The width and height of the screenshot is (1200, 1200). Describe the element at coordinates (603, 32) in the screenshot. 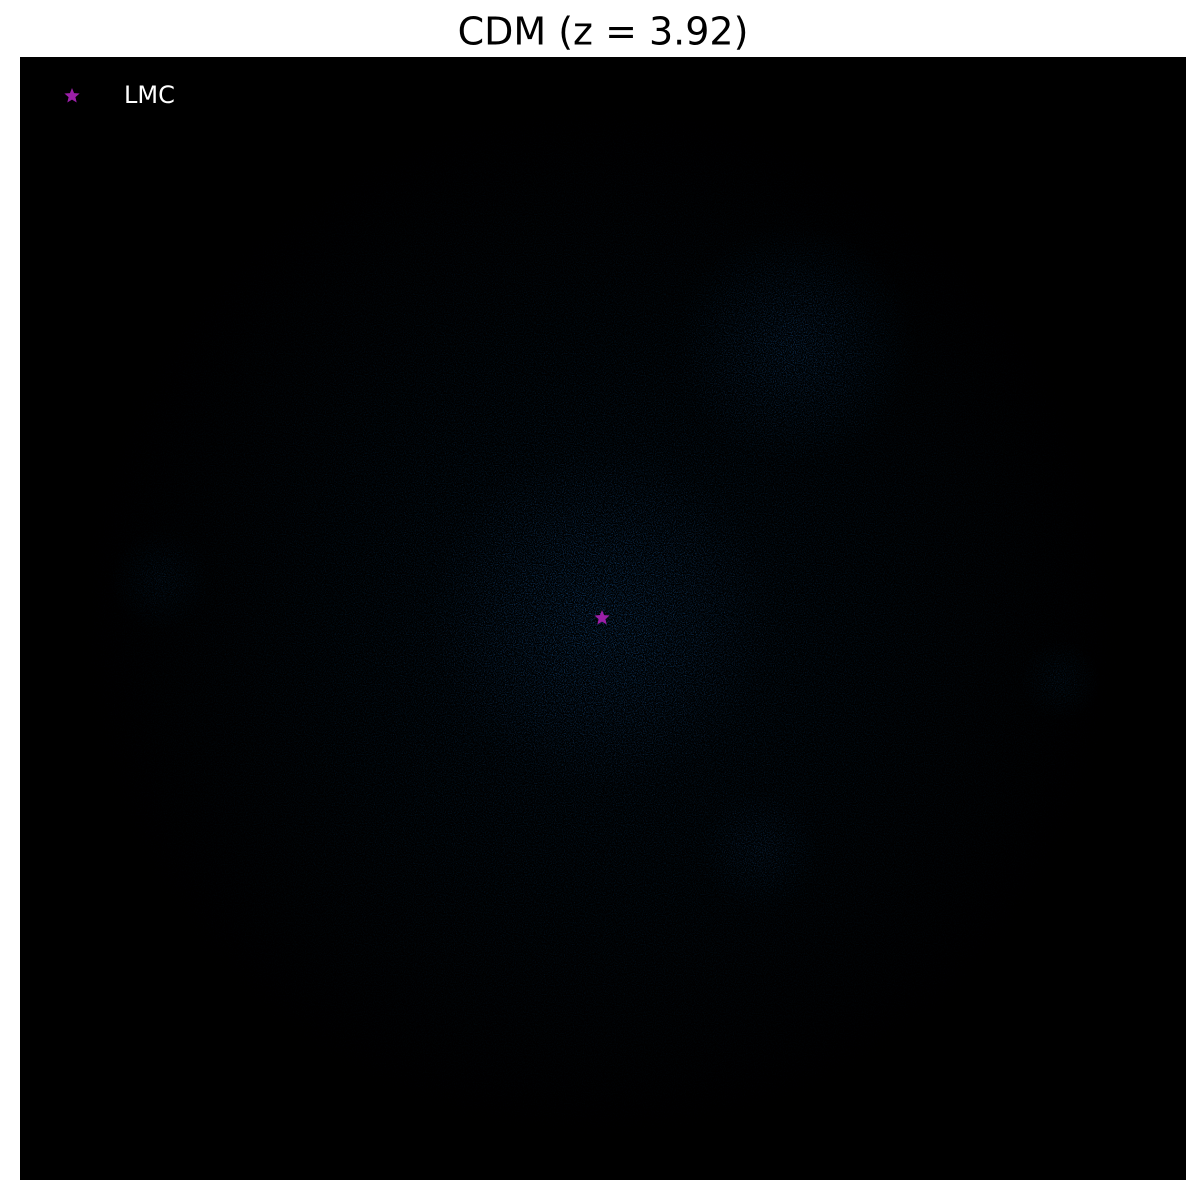

I see `chart-title: CDM (z = 3.92)` at that location.